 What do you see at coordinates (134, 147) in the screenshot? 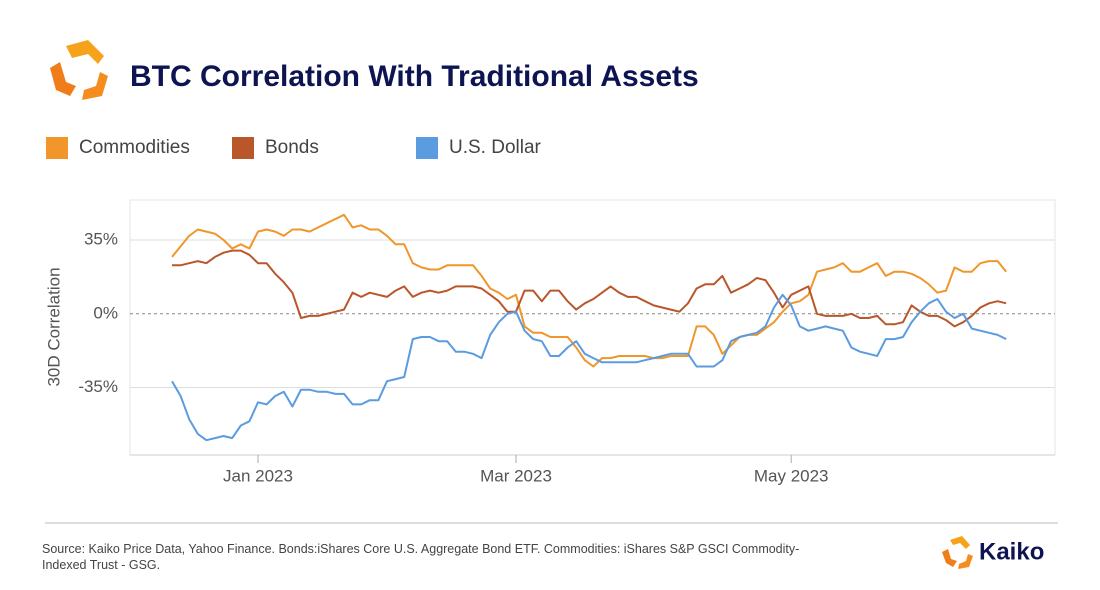
I see `legend-label: Commodities` at bounding box center [134, 147].